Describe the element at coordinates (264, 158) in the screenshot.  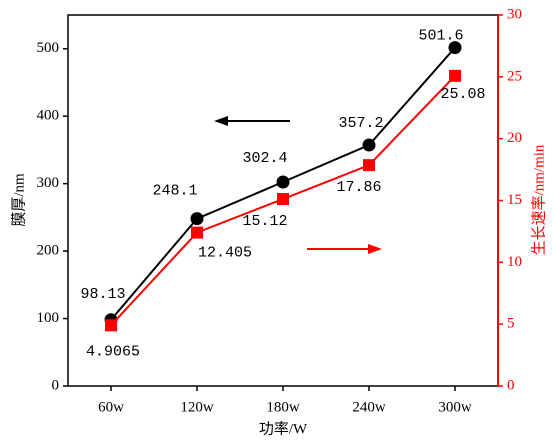
I see `data-label: 302.4` at that location.